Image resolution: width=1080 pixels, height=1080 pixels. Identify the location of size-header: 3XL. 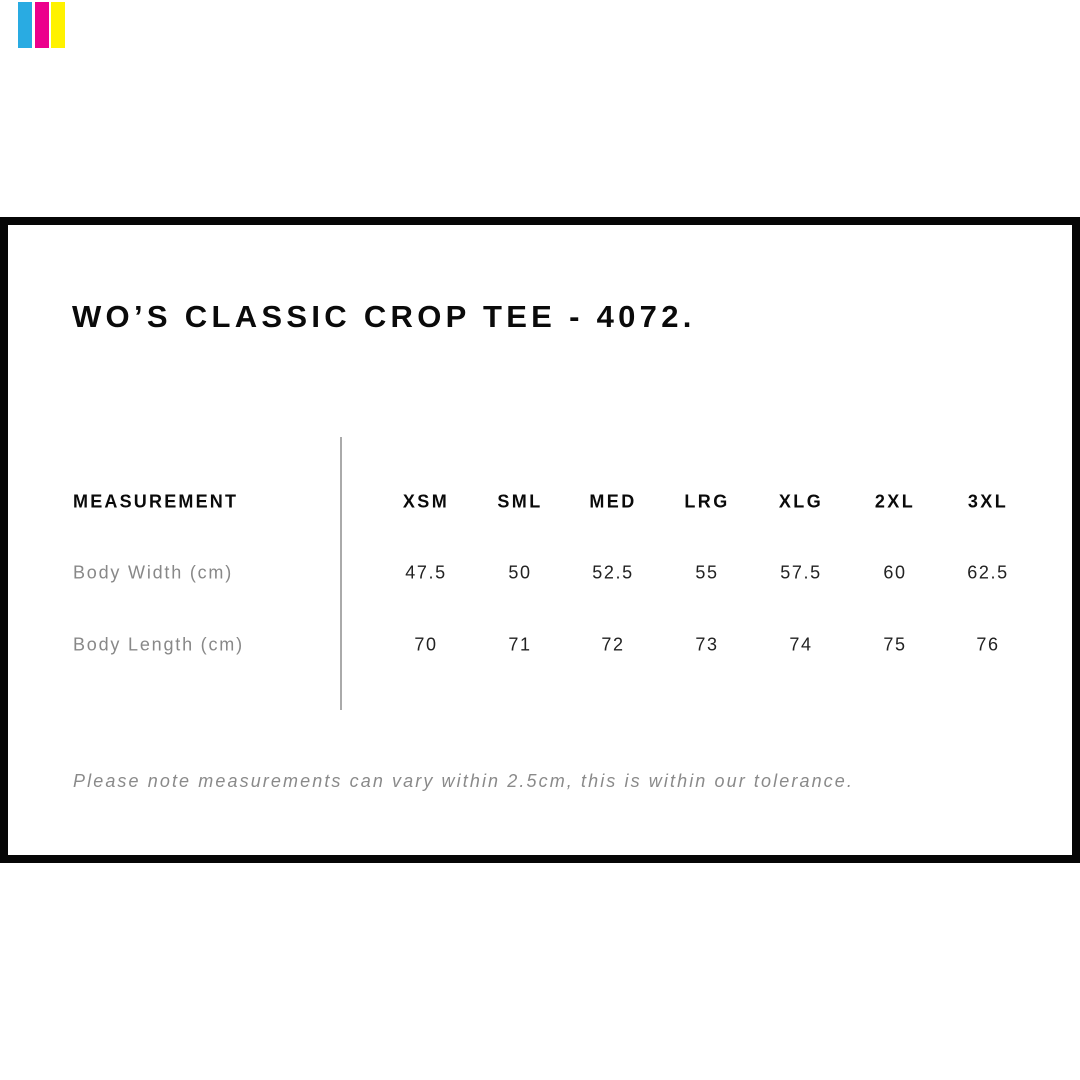
(988, 501).